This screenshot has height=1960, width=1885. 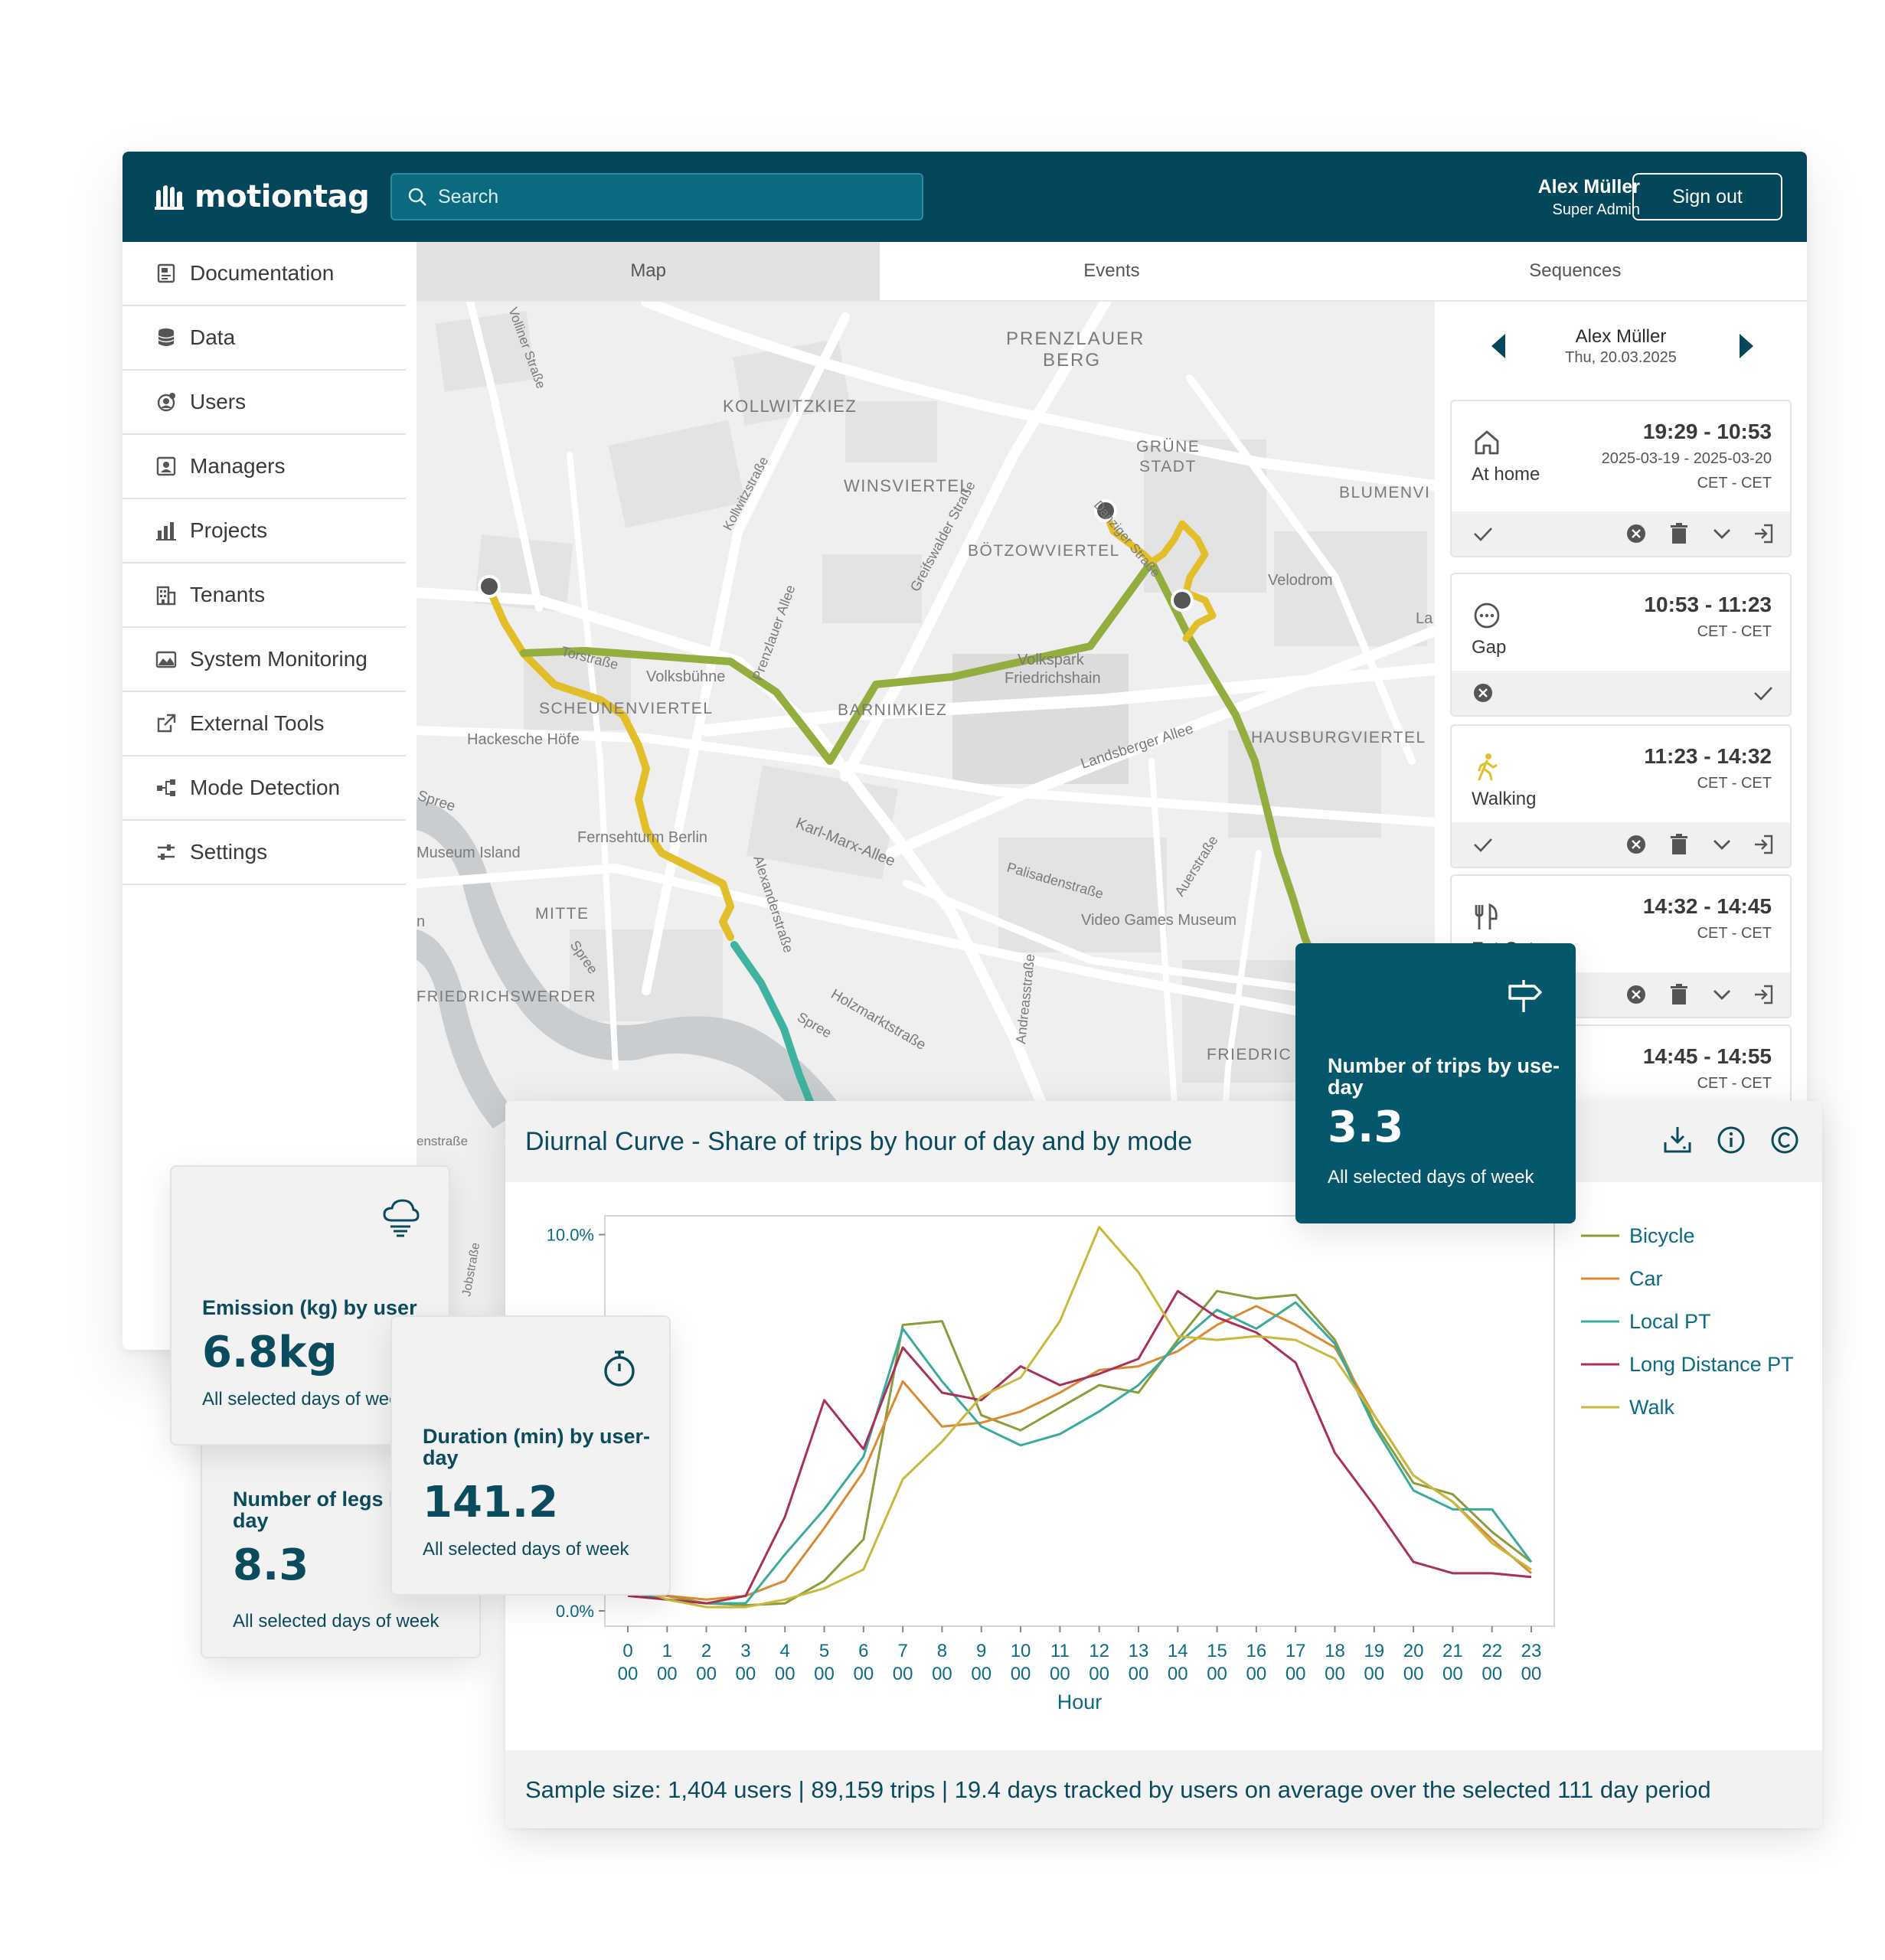 What do you see at coordinates (166, 594) in the screenshot?
I see `building-icon` at bounding box center [166, 594].